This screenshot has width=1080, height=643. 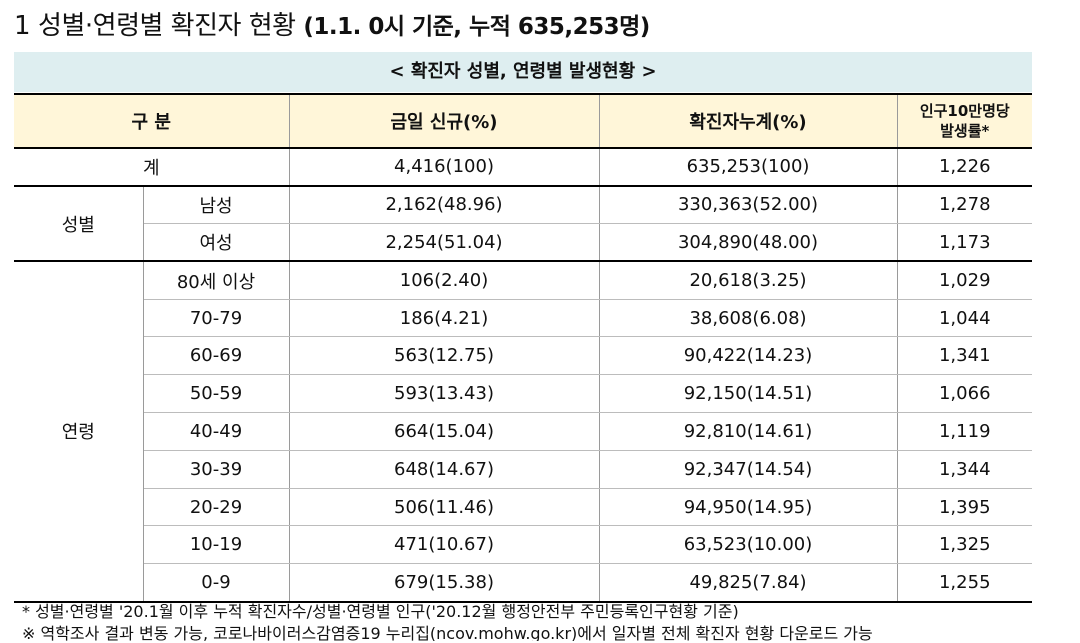 What do you see at coordinates (964, 111) in the screenshot?
I see `header-incidence-line1: 인구10만명당` at bounding box center [964, 111].